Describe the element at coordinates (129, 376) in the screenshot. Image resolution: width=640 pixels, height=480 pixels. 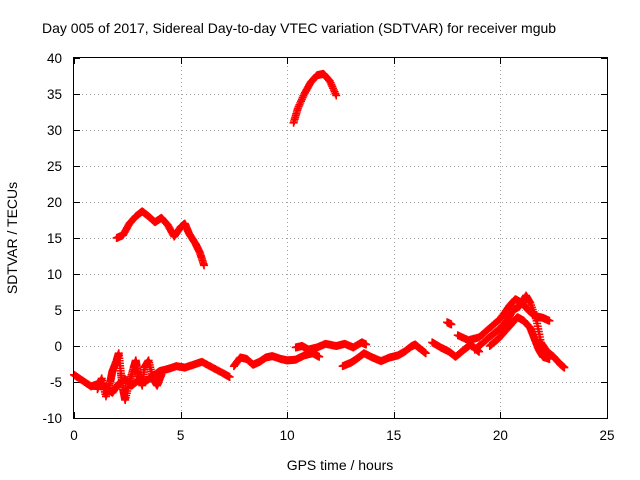
I see `series-track-c2` at that location.